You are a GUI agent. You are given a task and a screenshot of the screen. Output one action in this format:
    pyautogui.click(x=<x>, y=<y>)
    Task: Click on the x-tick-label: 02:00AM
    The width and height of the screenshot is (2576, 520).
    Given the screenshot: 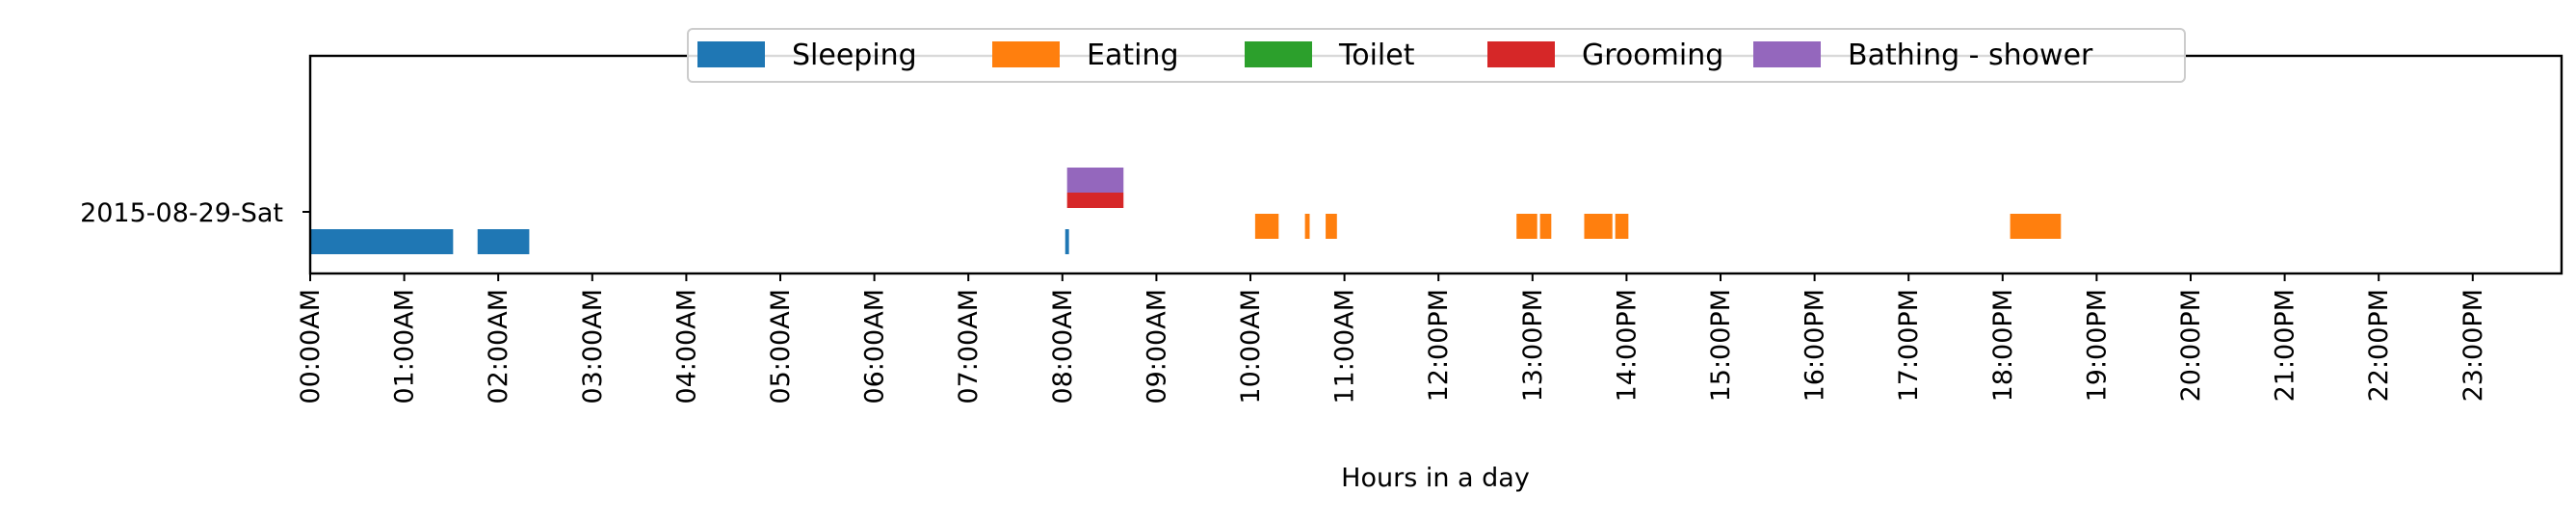 What is the action you would take?
    pyautogui.click(x=498, y=346)
    